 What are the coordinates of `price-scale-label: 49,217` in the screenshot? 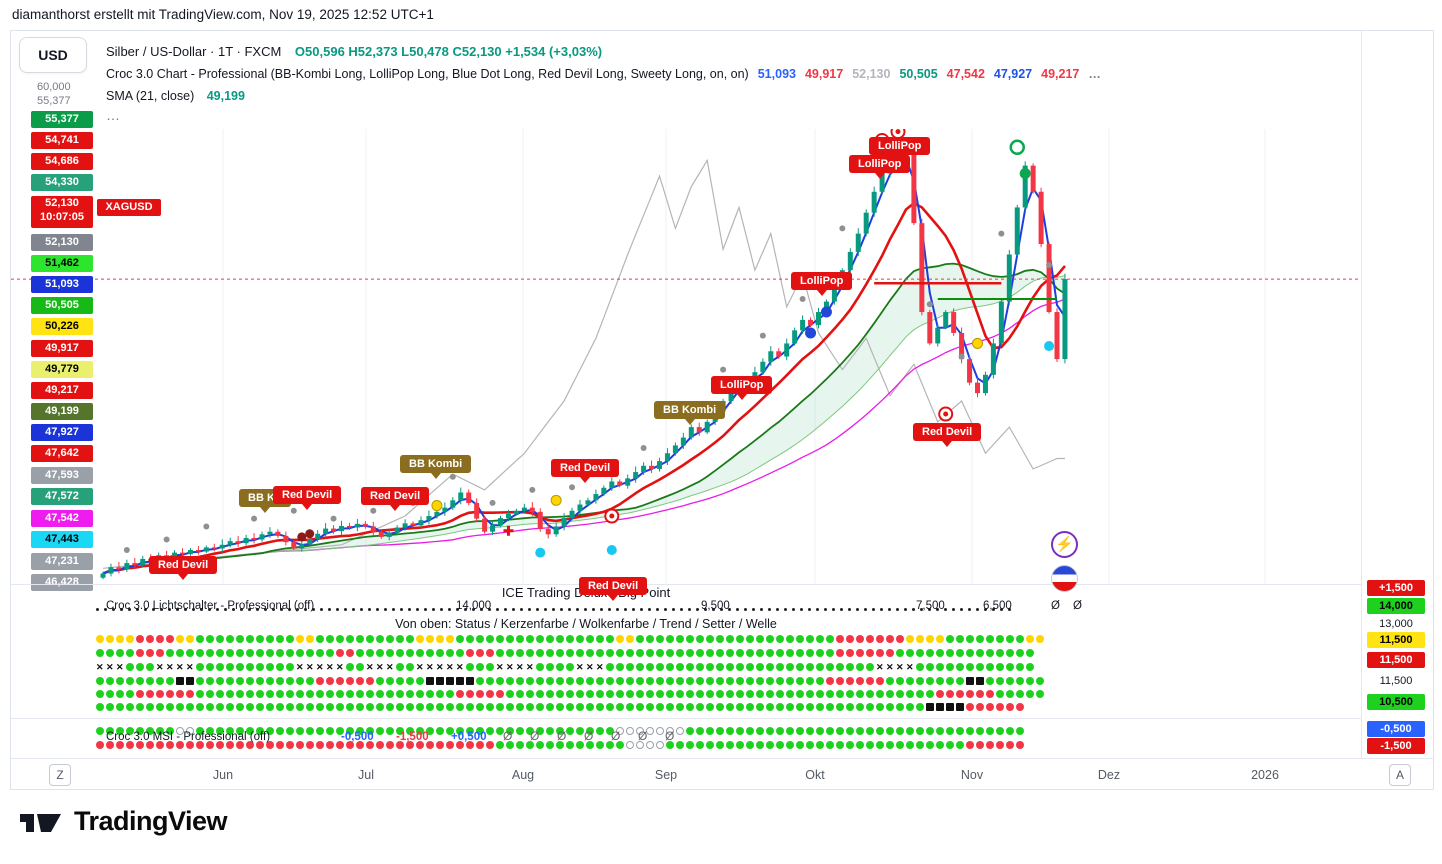 It's located at (62, 390).